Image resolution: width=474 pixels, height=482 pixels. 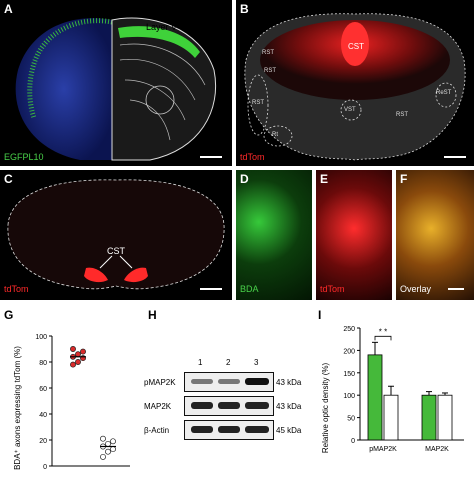 What do you see at coordinates (8, 9) in the screenshot?
I see `panel-label: A` at bounding box center [8, 9].